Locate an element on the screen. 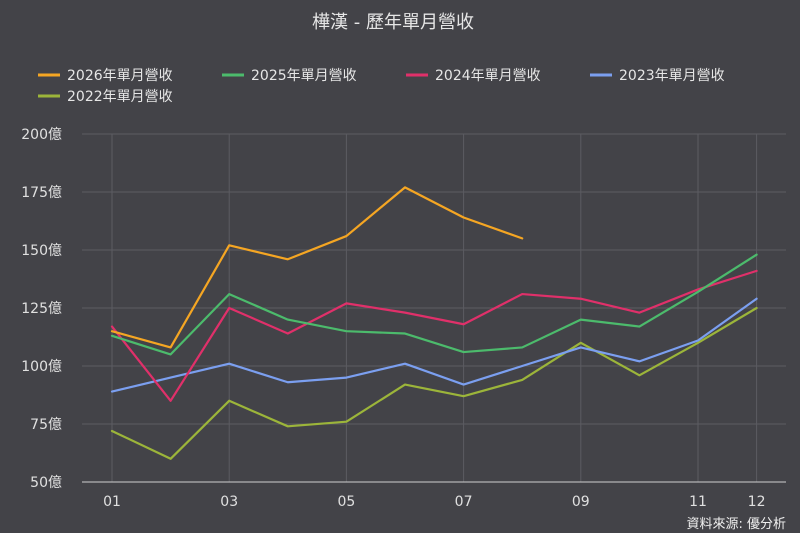 The width and height of the screenshot is (800, 533). x-tick-label: 09 is located at coordinates (581, 502).